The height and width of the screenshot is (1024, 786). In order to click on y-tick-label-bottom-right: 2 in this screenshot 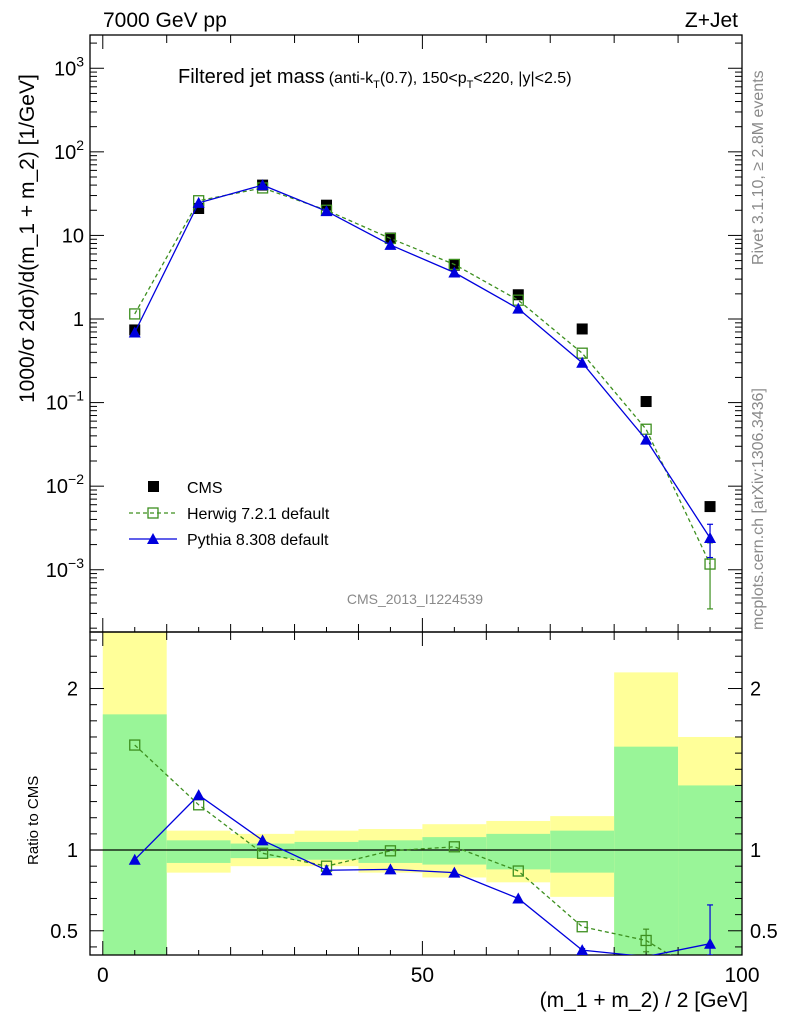, I will do `click(755, 690)`.